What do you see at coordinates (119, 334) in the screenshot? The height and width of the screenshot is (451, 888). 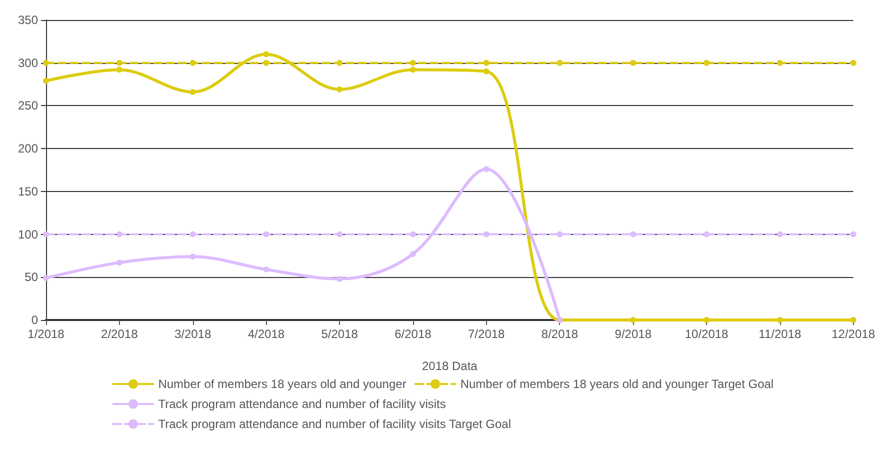 I see `x-tick-label: 2/2018` at bounding box center [119, 334].